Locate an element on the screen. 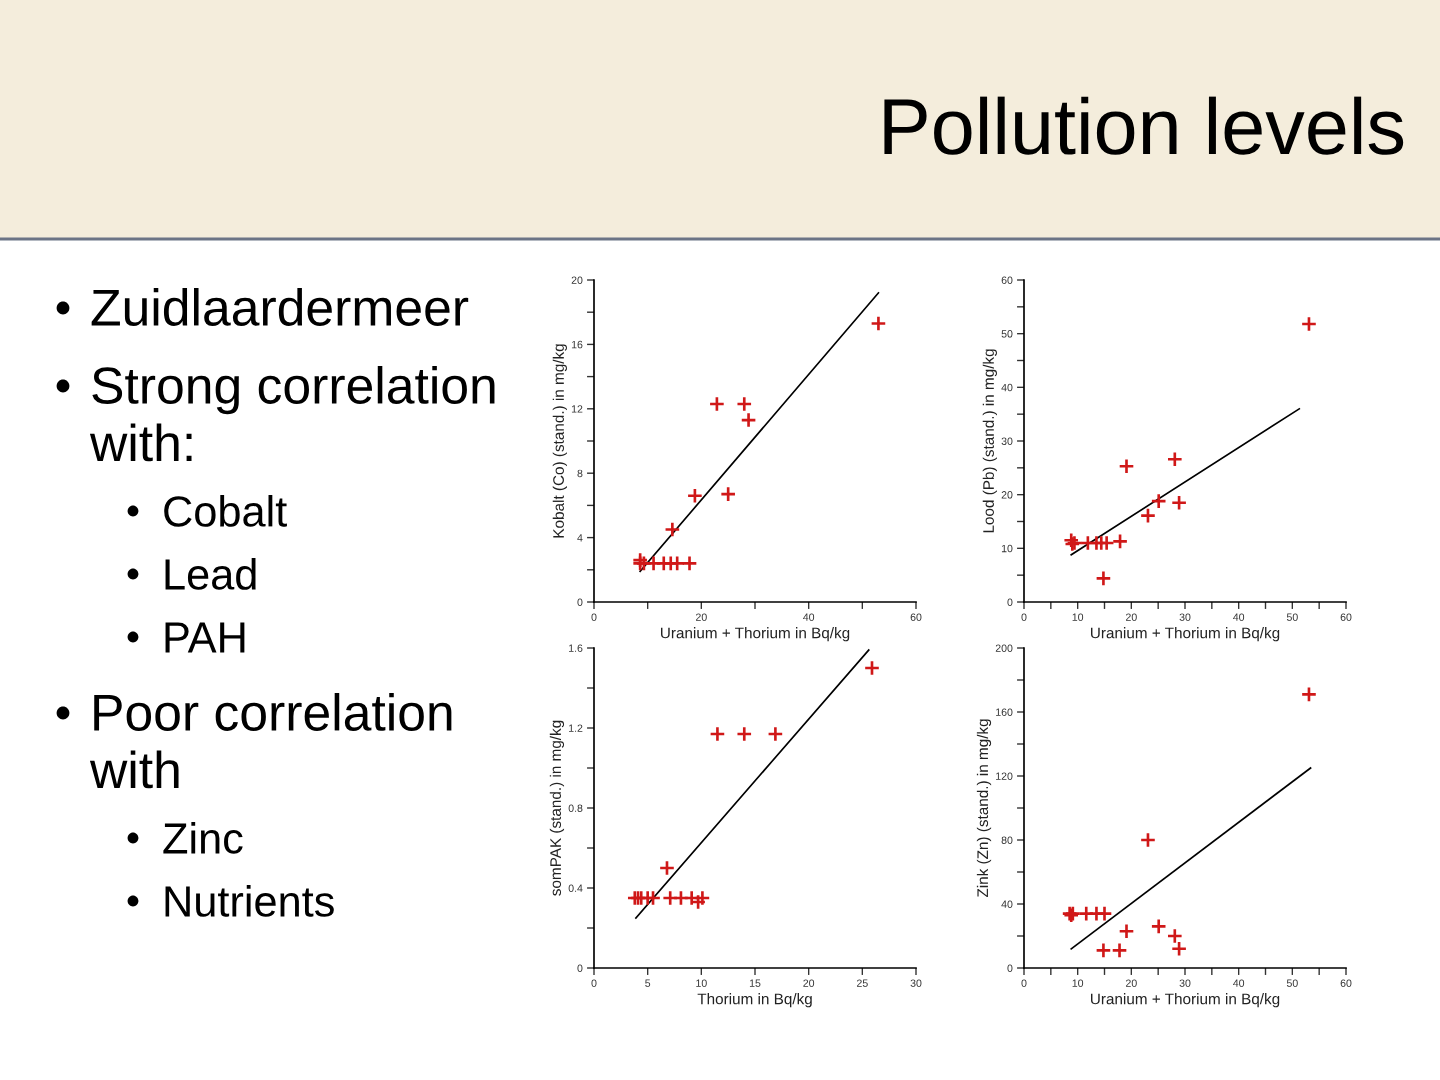 This screenshot has width=1440, height=1080. text: Nutrients is located at coordinates (249, 901).